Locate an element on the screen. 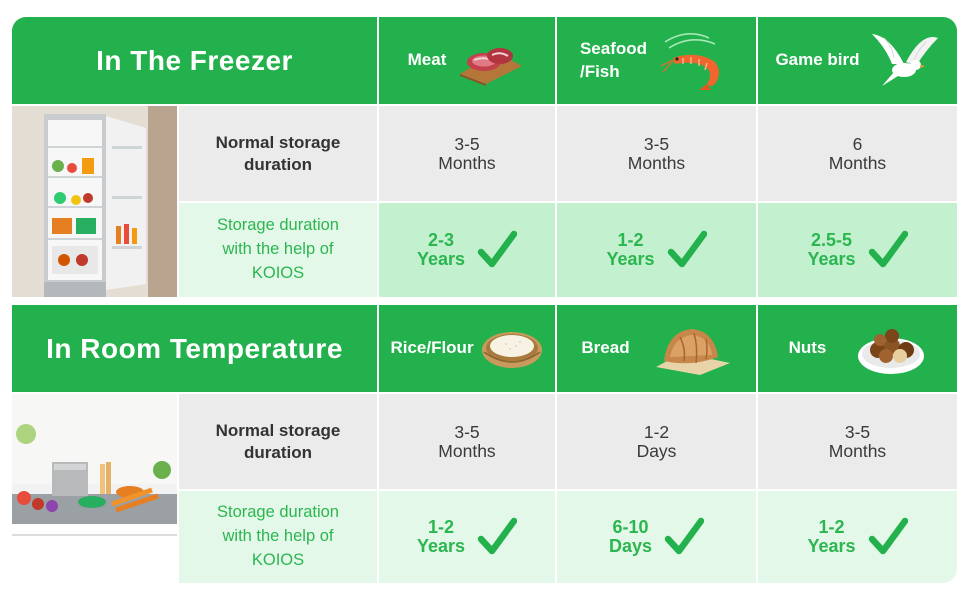 The height and width of the screenshot is (600, 970). freezer-title: In The Freezer is located at coordinates (194, 60).